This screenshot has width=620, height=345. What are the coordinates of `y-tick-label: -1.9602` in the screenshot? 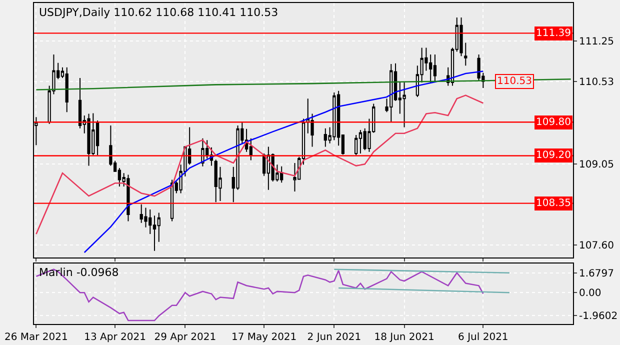 It's located at (598, 316).